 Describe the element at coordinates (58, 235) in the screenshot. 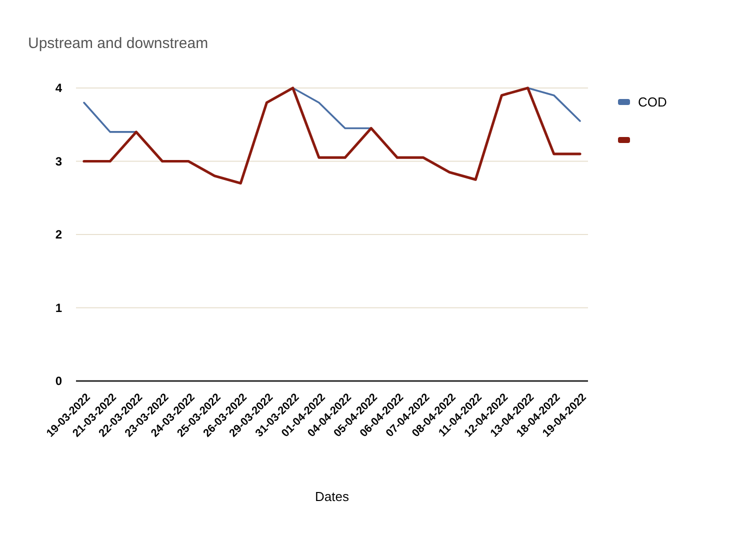

I see `y-tick-label: 2` at that location.